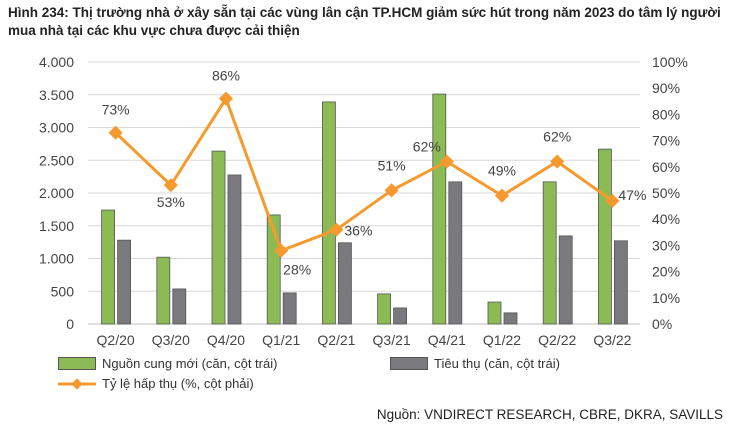 The image size is (737, 440). I want to click on x-axis-tick: Q2/22, so click(557, 340).